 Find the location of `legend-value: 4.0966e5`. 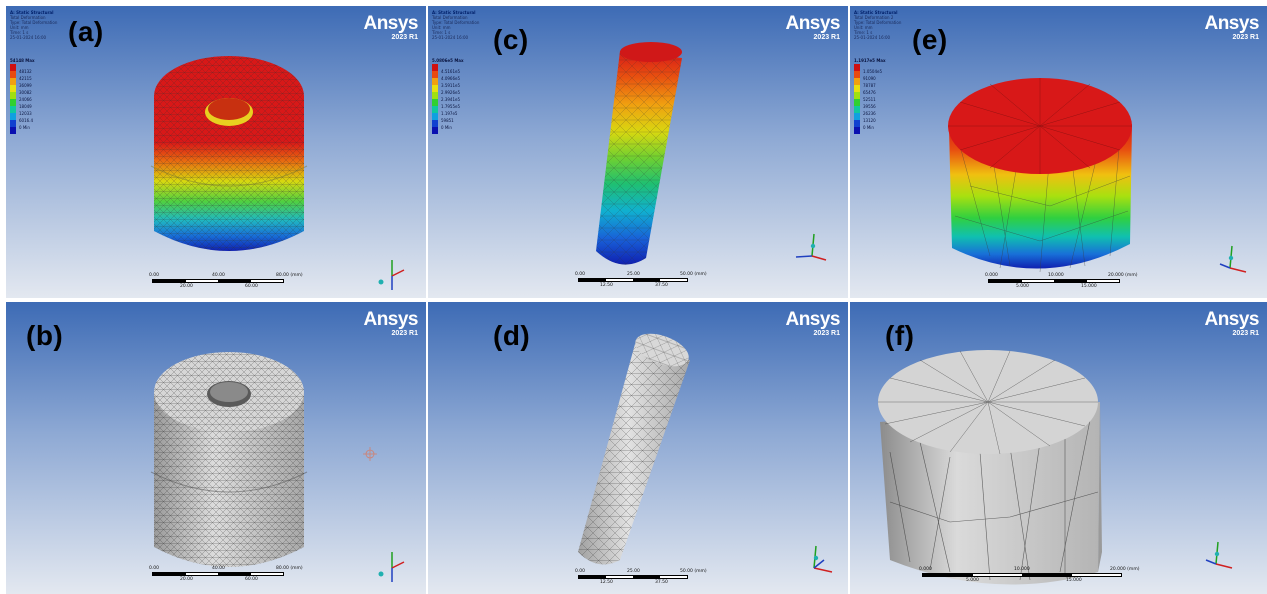

legend-value: 4.0966e5 is located at coordinates (451, 78).